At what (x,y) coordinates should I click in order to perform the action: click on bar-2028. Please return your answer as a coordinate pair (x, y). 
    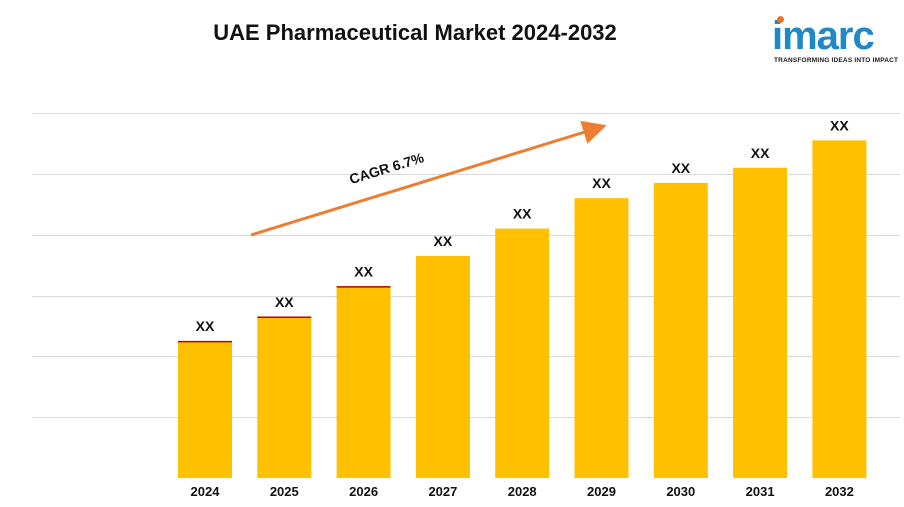
    Looking at the image, I should click on (522, 353).